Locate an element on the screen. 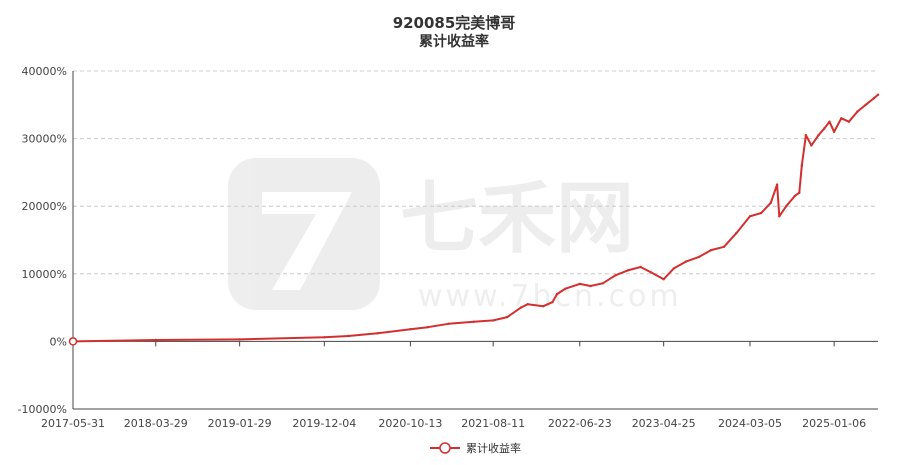 This screenshot has height=465, width=908. x-tick-label: 2024-03-05 is located at coordinates (750, 423).